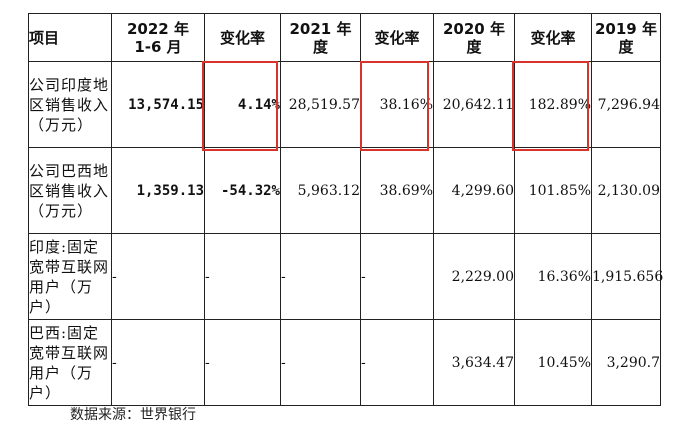 The image size is (694, 432). What do you see at coordinates (242, 190) in the screenshot?
I see `table-cell: -54.32%` at bounding box center [242, 190].